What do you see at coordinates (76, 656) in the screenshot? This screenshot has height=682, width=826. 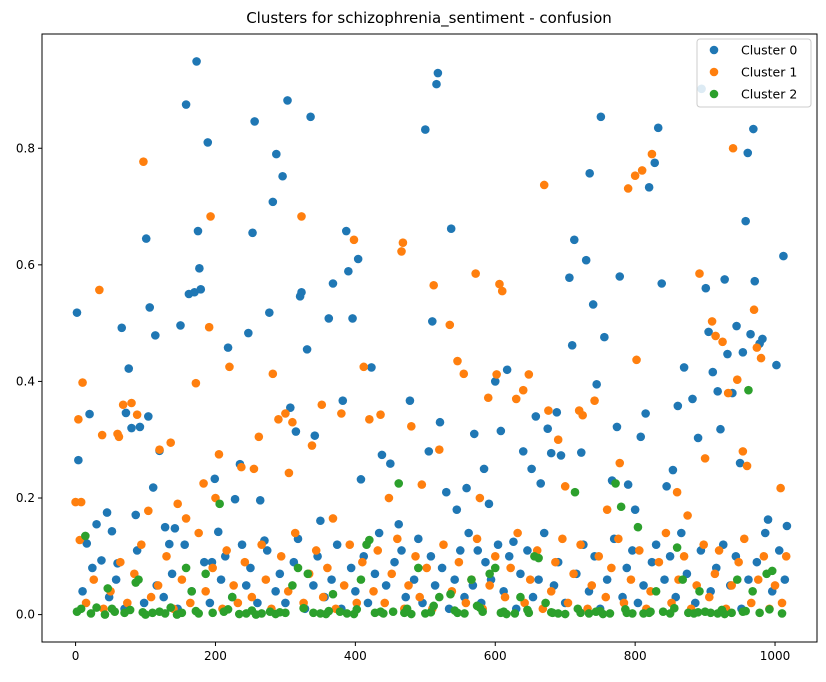 I see `x-tick-label: 0` at bounding box center [76, 656].